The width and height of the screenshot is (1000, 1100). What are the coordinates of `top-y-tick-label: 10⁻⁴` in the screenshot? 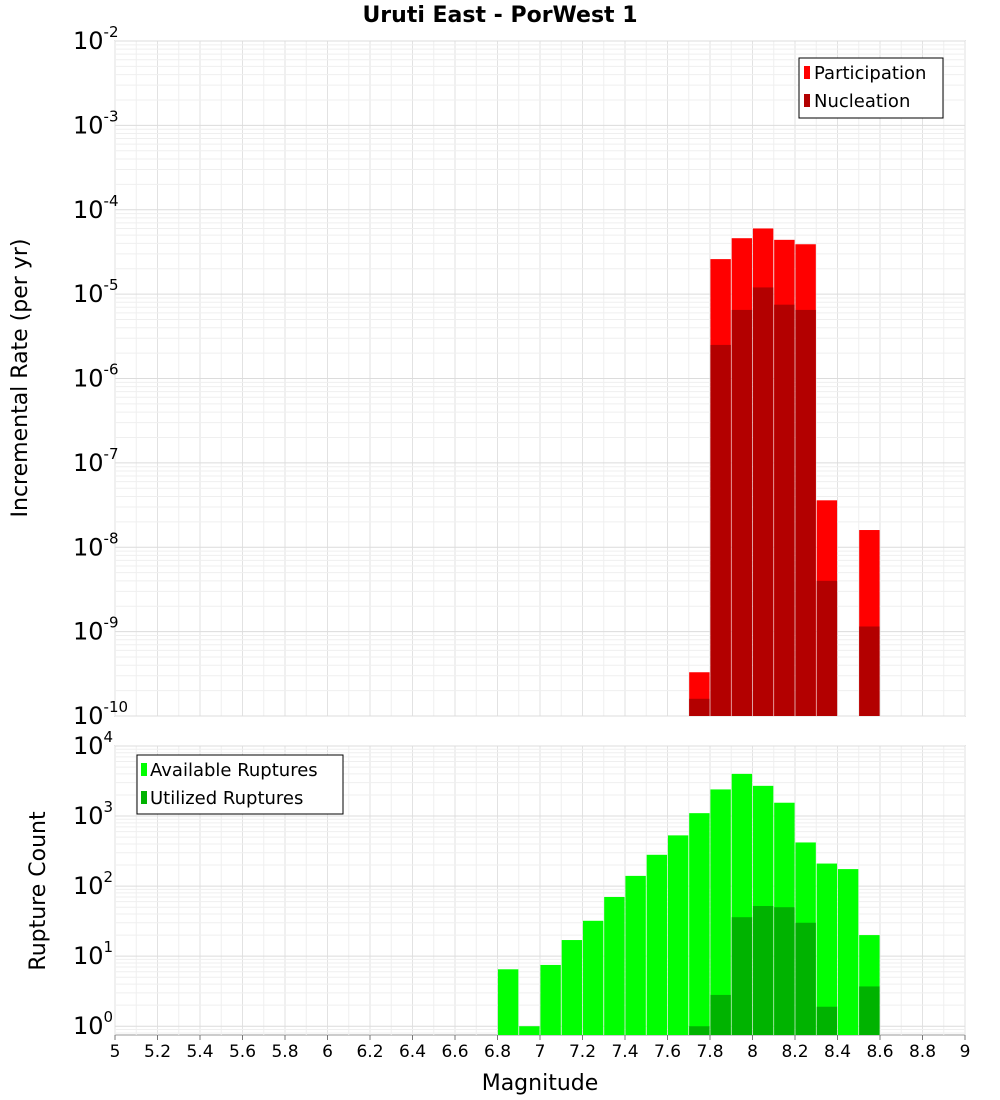 It's located at (96, 208).